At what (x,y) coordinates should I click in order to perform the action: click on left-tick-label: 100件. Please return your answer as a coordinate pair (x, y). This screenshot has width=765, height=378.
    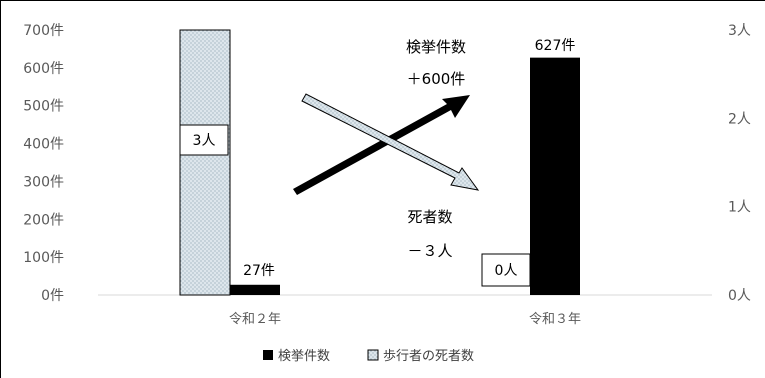
    Looking at the image, I should click on (43, 258).